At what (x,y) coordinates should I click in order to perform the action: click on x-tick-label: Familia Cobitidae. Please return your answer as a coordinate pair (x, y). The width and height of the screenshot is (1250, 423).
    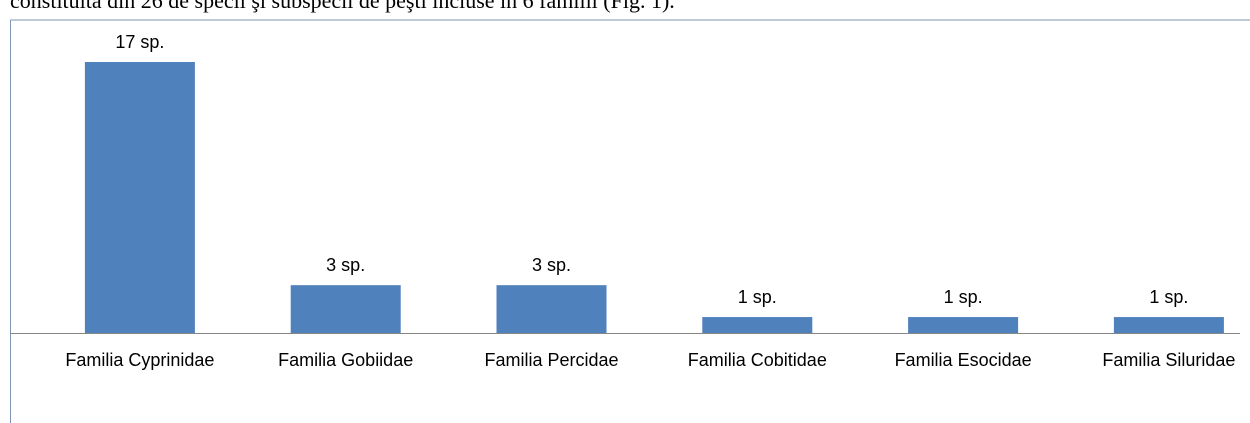
    Looking at the image, I should click on (757, 360).